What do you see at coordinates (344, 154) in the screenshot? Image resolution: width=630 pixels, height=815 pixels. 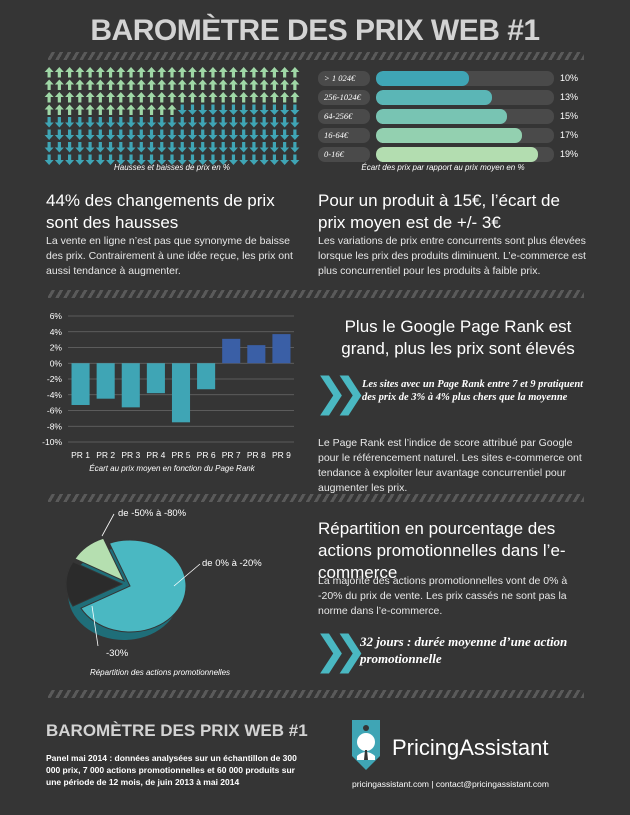 I see `ecart-category-label: 0-16€` at bounding box center [344, 154].